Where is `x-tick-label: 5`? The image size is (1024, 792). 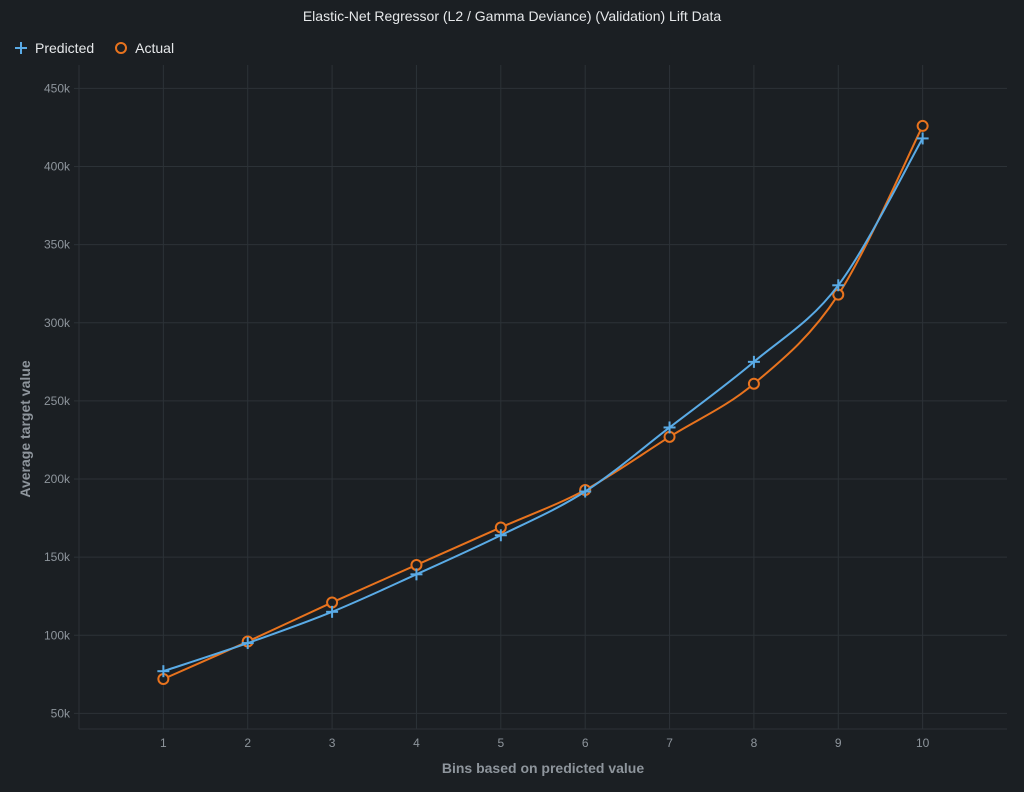
x-tick-label: 5 is located at coordinates (500, 743).